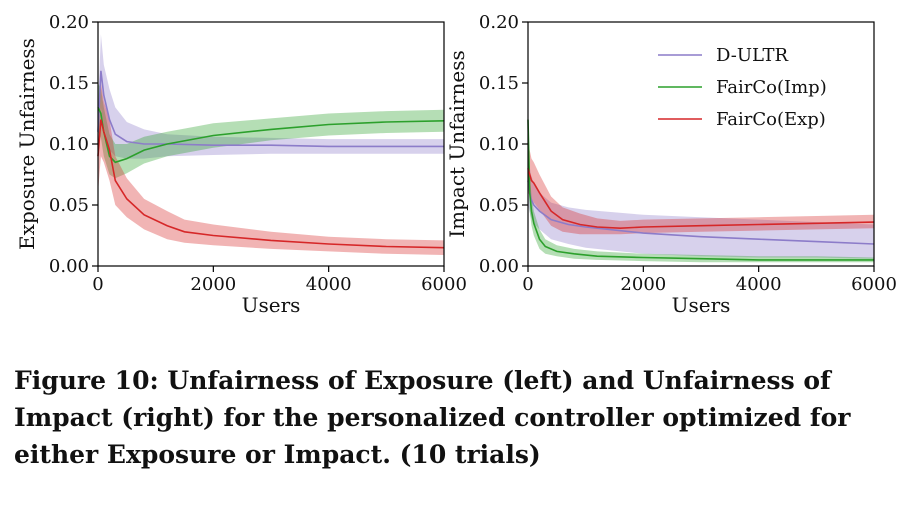 This screenshot has height=510, width=918. I want to click on series-line-fairco-imp, so click(700, 190).